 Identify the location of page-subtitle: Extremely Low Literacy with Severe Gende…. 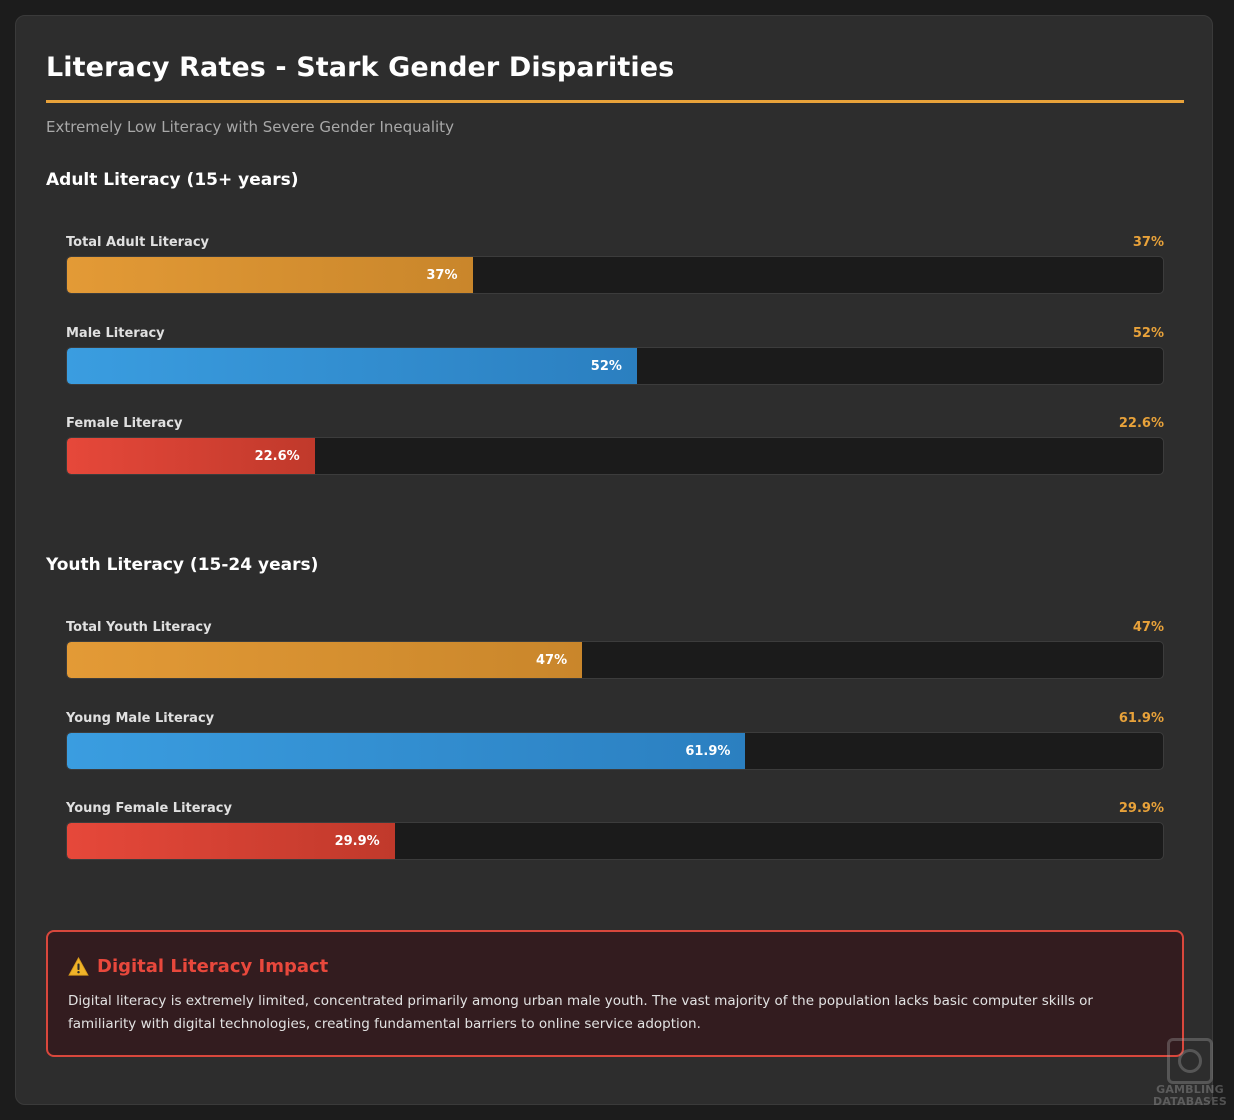
(250, 127).